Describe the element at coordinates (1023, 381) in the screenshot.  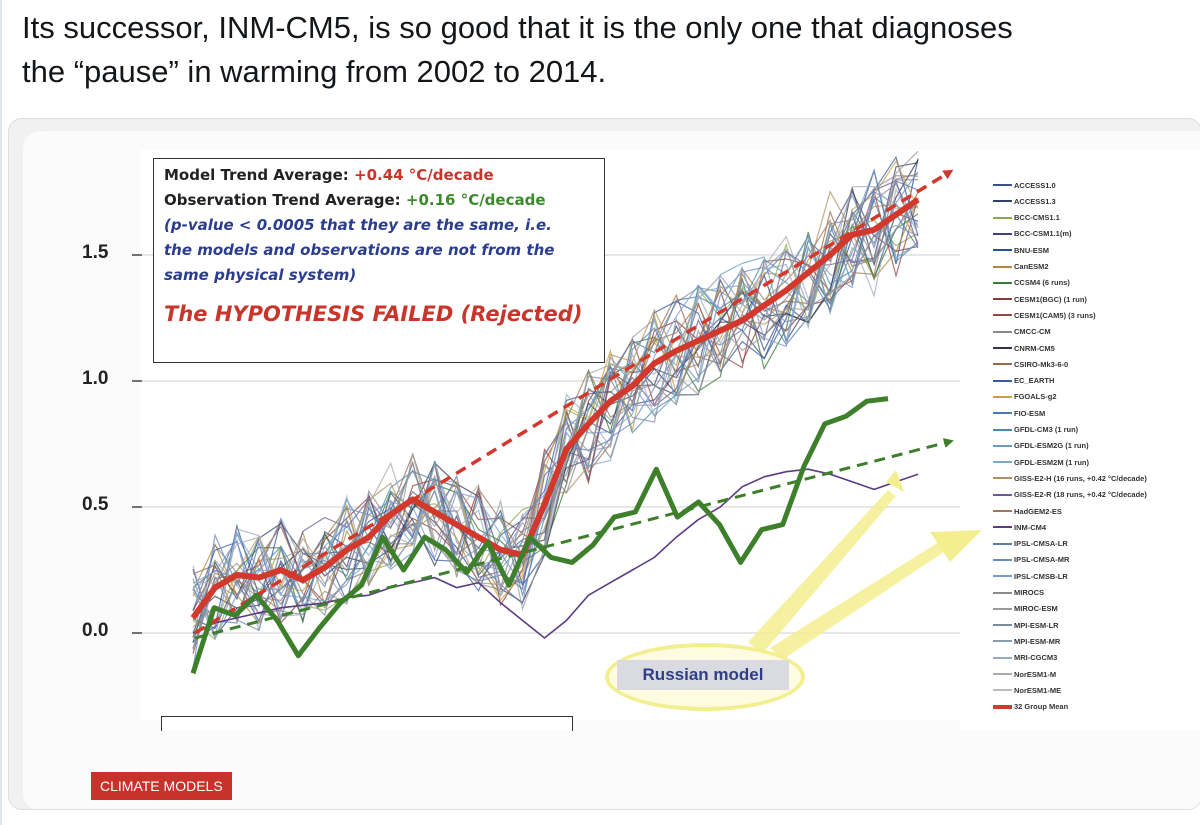
I see `legend-item: EC_EARTH` at that location.